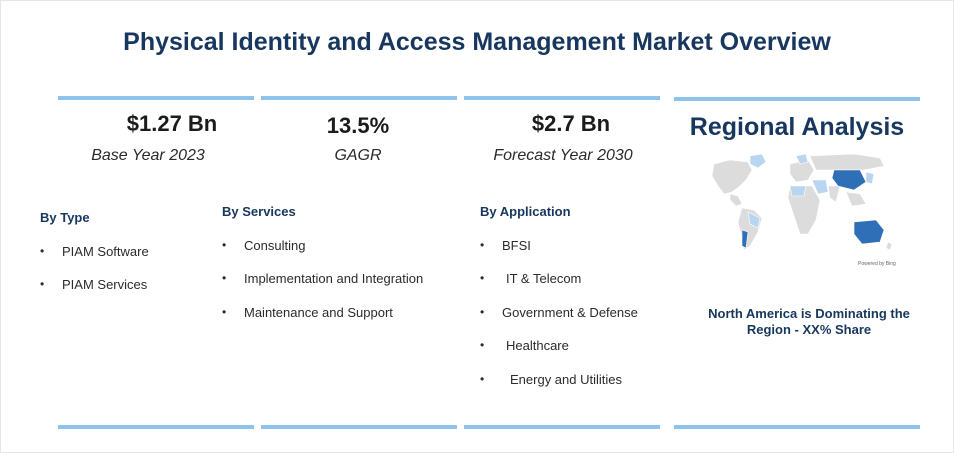 This screenshot has width=954, height=453. Describe the element at coordinates (559, 379) in the screenshot. I see `list-item: Energy and Utilities` at that location.